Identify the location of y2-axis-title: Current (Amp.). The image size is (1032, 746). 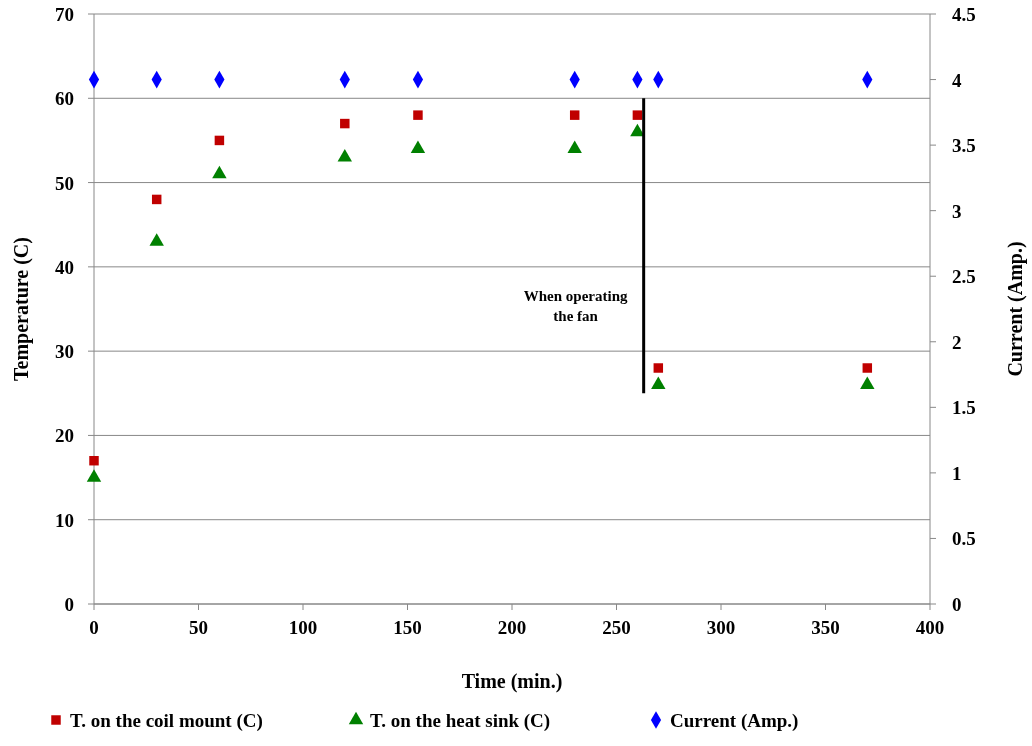
(1015, 309).